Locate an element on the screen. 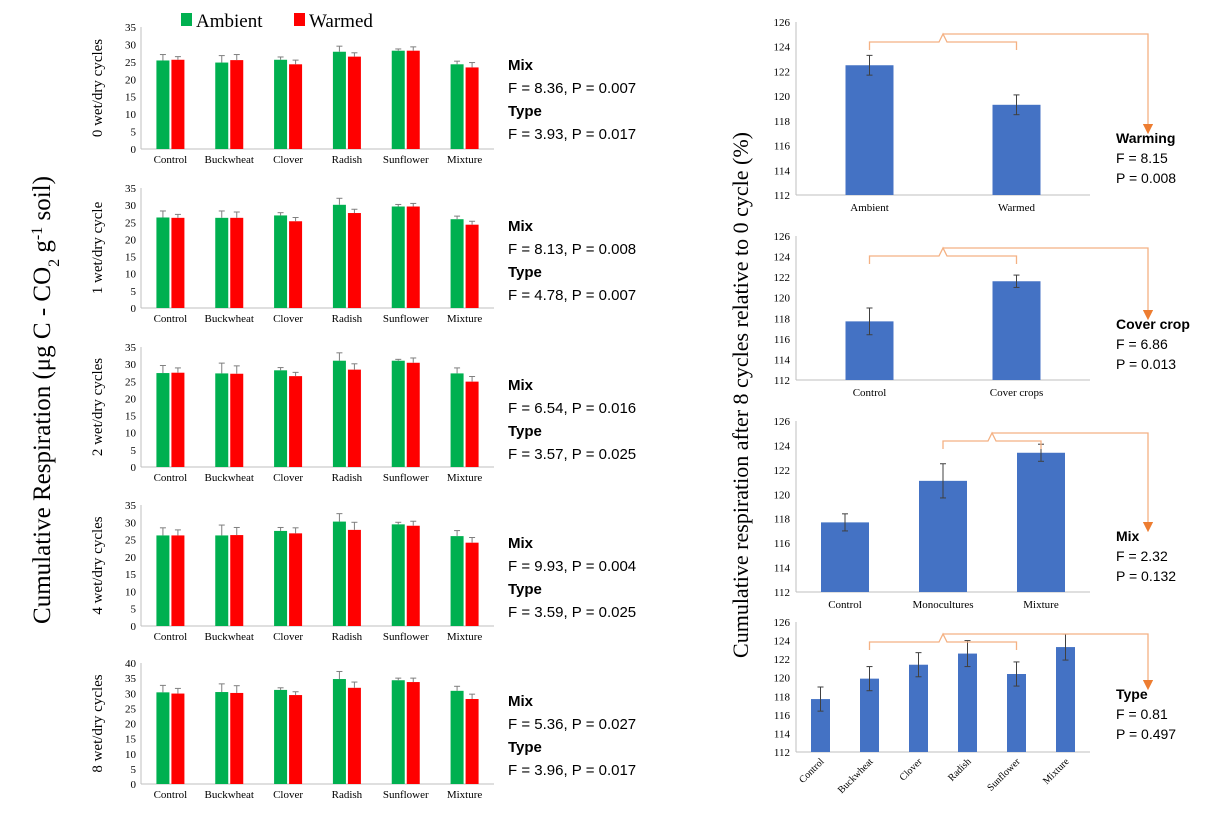  x-tick-label: Ambient is located at coordinates (869, 208).